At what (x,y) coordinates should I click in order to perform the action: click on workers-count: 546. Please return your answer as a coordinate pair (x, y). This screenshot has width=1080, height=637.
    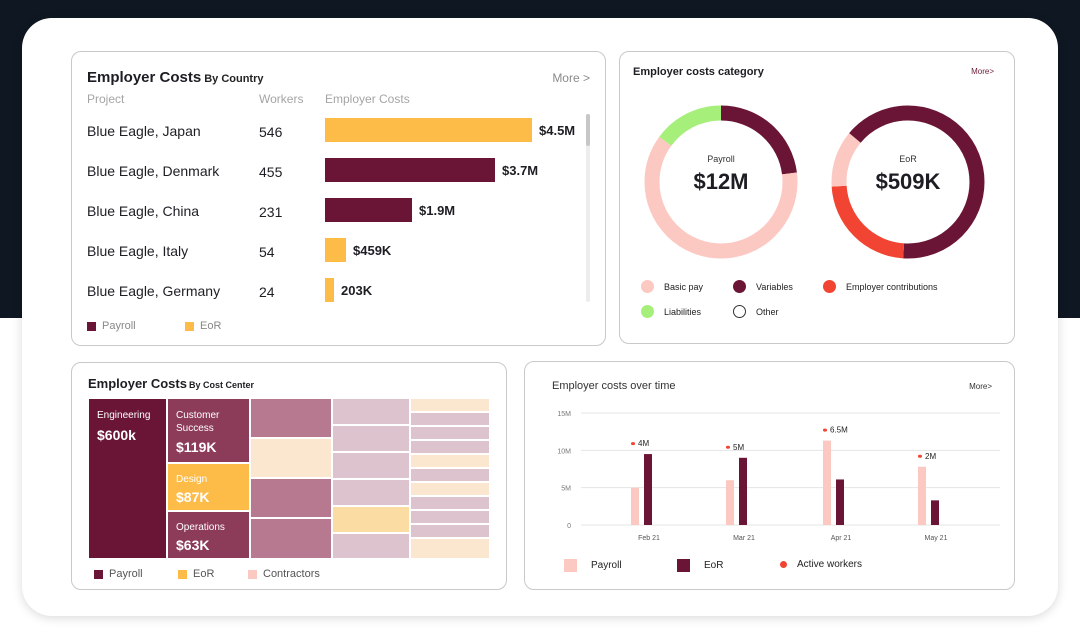
    Looking at the image, I should click on (271, 132).